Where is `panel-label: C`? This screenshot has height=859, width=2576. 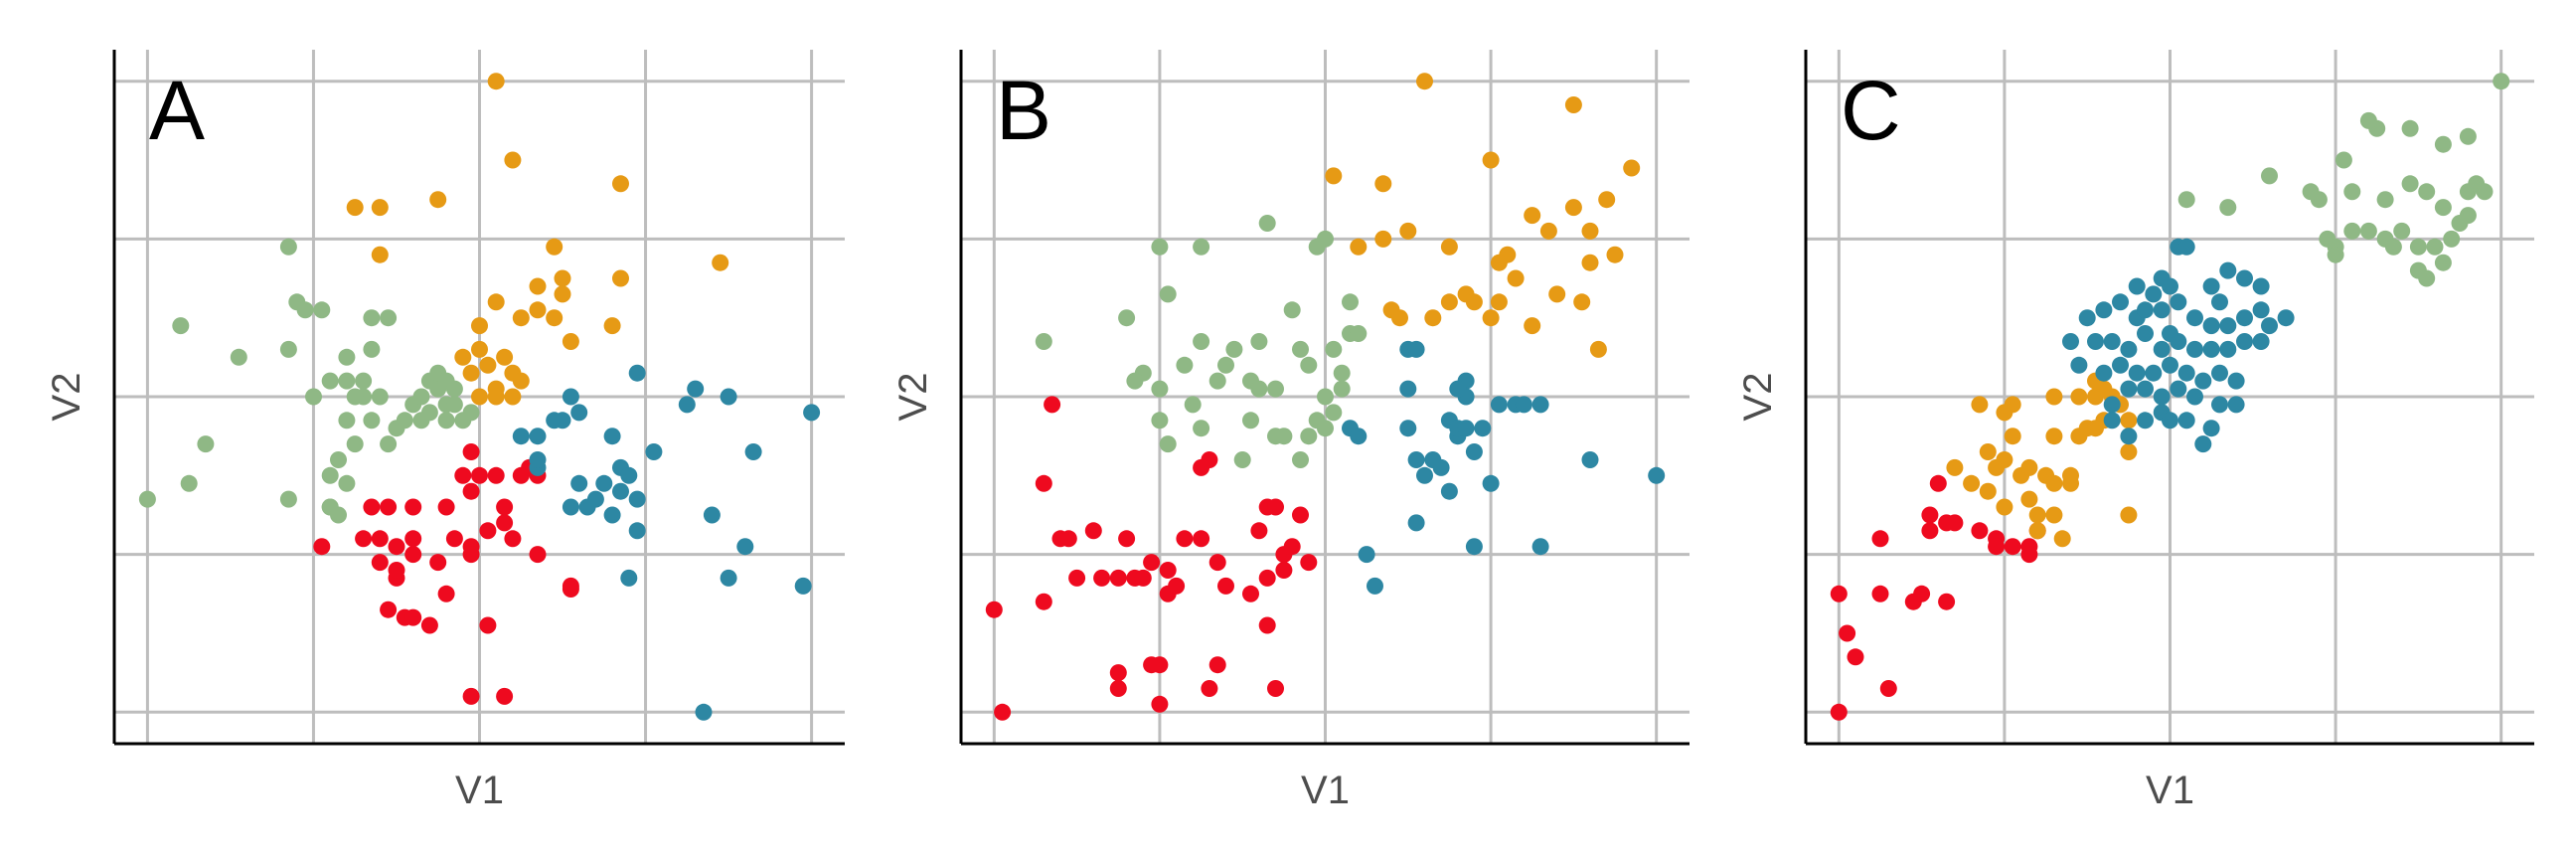
panel-label: C is located at coordinates (1871, 110).